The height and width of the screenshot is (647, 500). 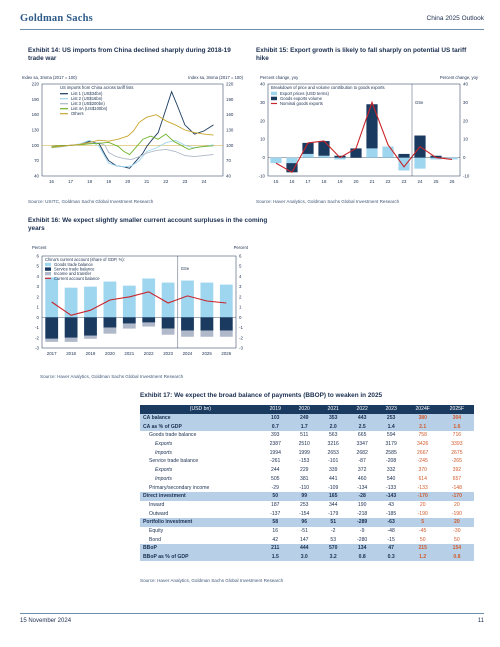 What do you see at coordinates (275, 461) in the screenshot?
I see `table-cell: -261` at bounding box center [275, 461].